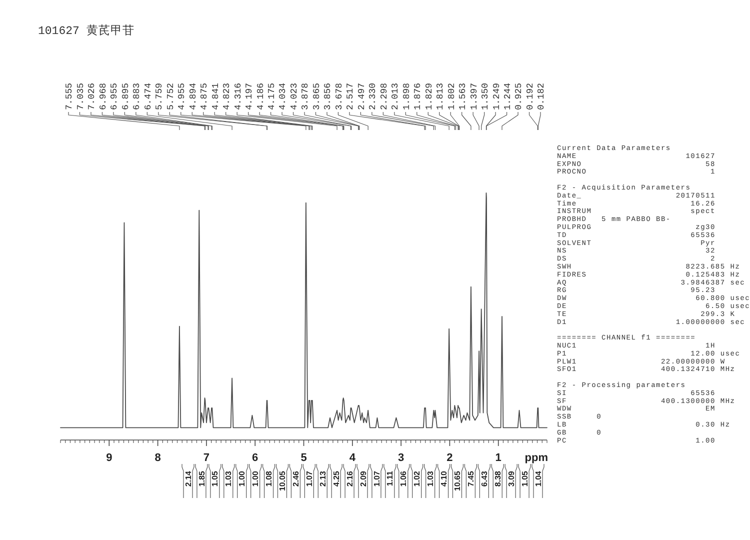 This screenshot has width=750, height=540. I want to click on text: 10.65, so click(457, 481).